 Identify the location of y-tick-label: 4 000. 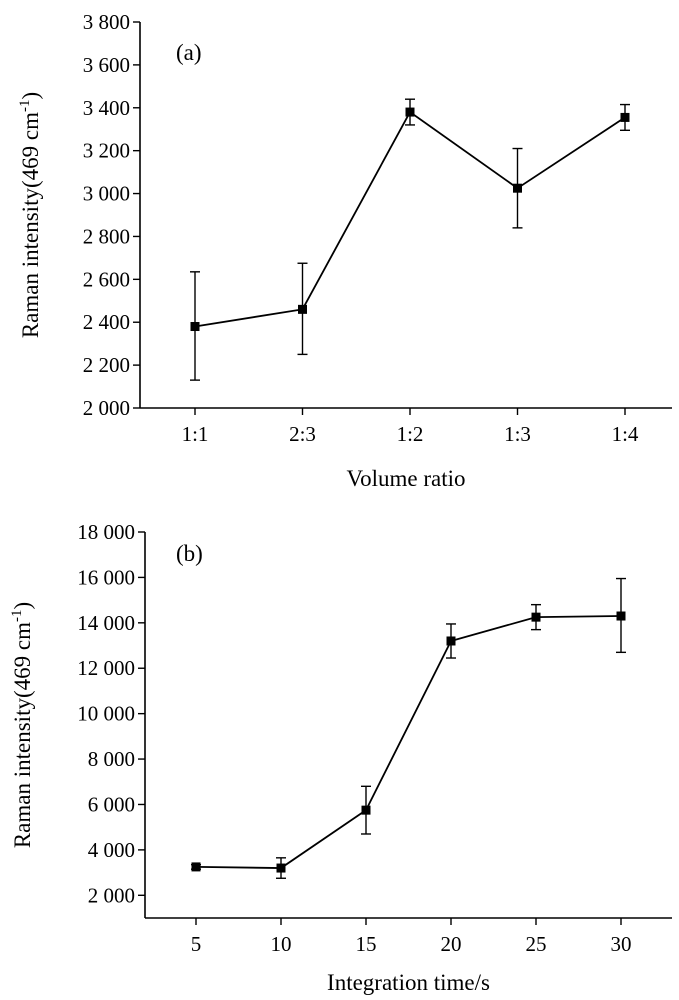
(111, 850).